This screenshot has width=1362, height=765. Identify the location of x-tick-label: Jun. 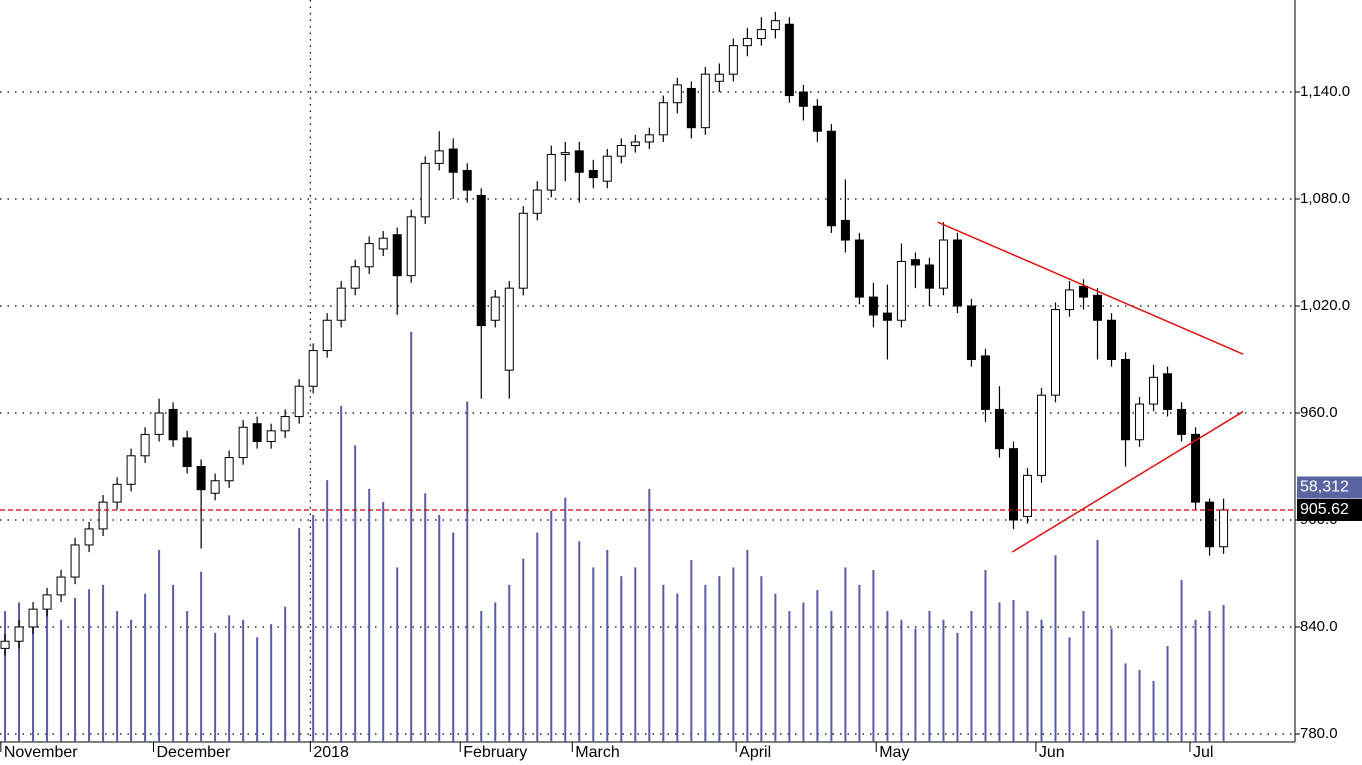
(1052, 752).